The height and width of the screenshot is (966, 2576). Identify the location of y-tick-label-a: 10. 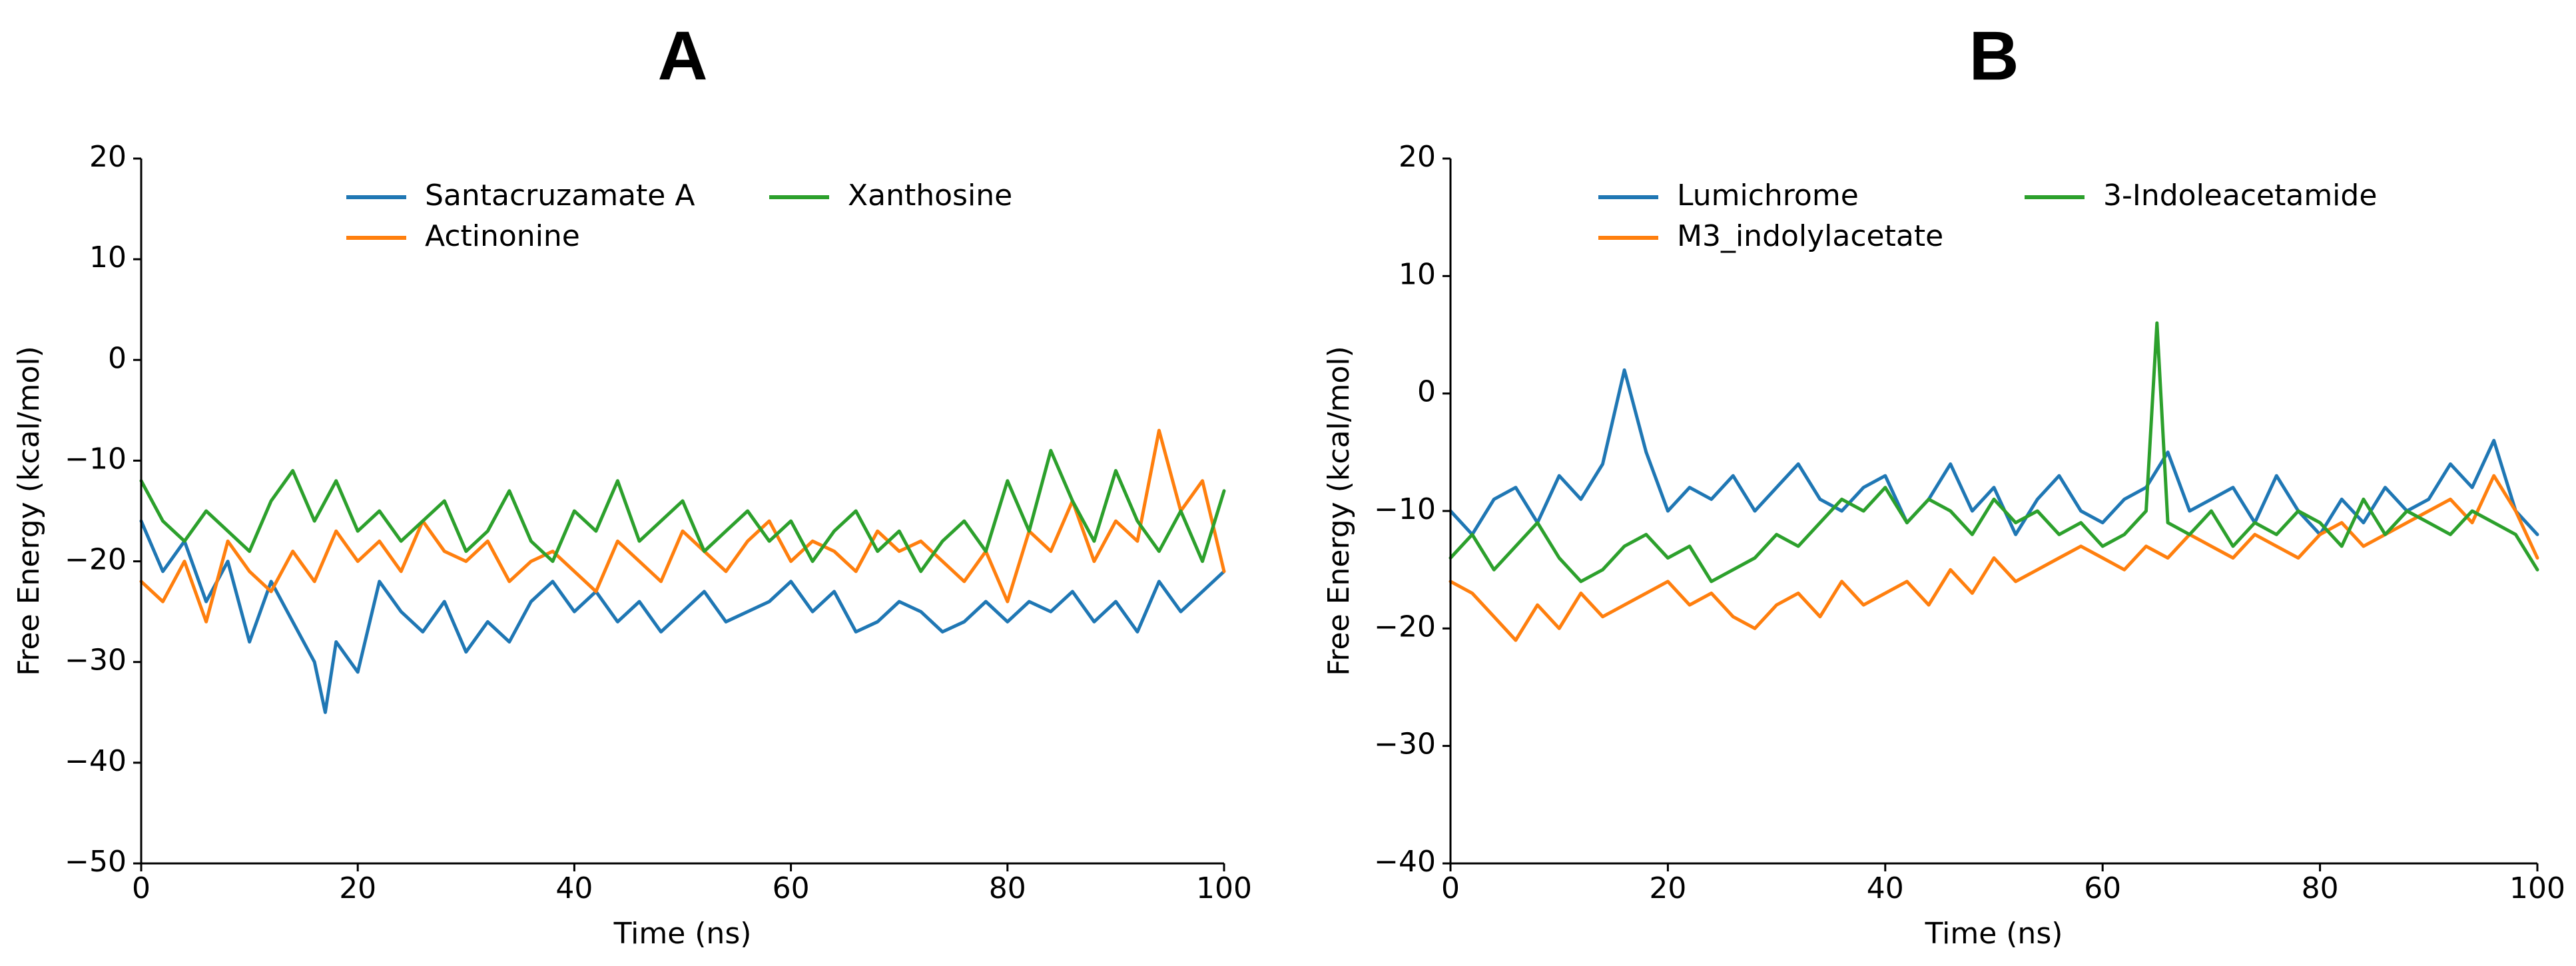
(108, 257).